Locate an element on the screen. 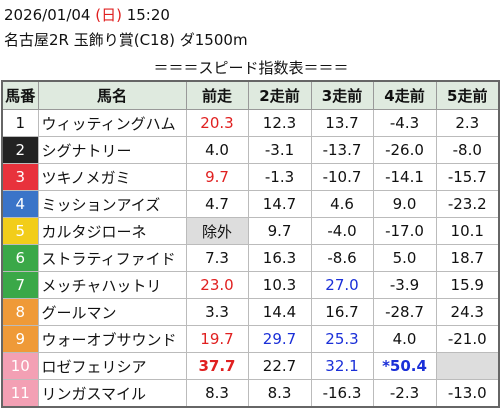  speed-index: -26.0 is located at coordinates (404, 150).